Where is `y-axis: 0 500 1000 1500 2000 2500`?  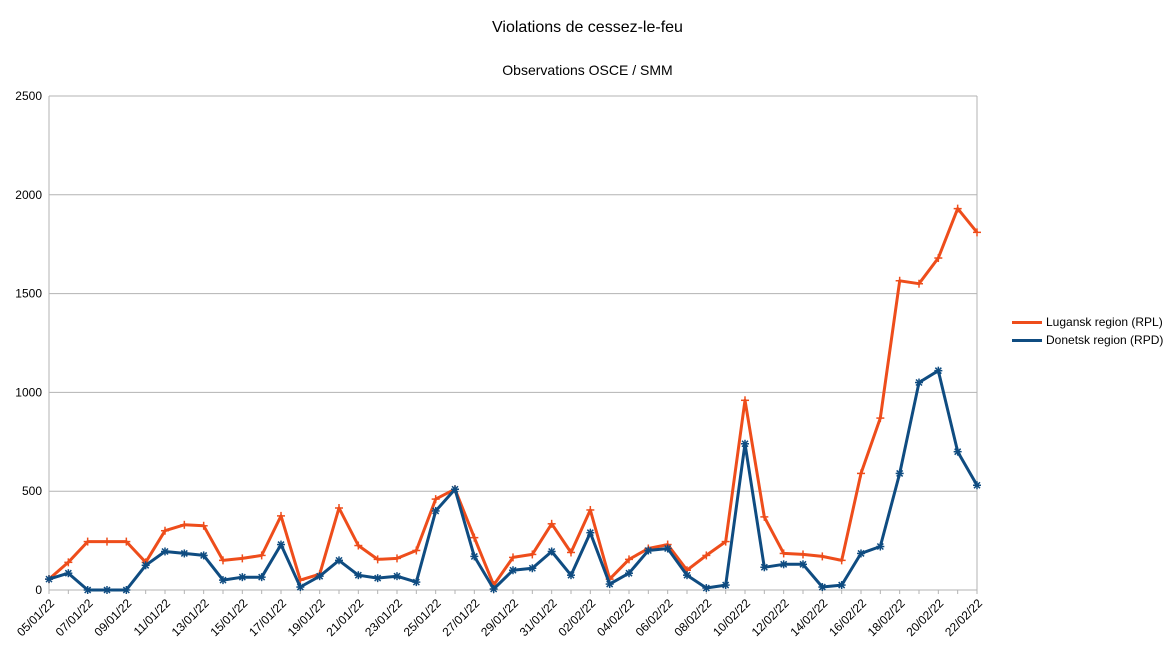
y-axis: 0 500 1000 1500 2000 2500 is located at coordinates (28, 343).